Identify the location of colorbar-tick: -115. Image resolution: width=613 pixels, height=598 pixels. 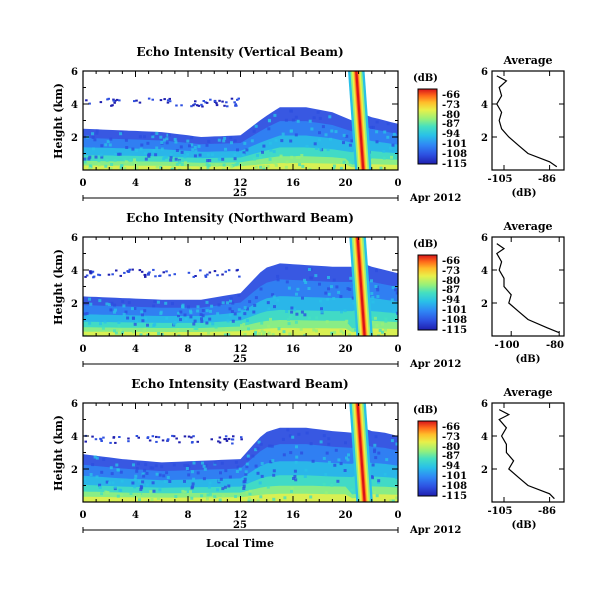
(454, 496).